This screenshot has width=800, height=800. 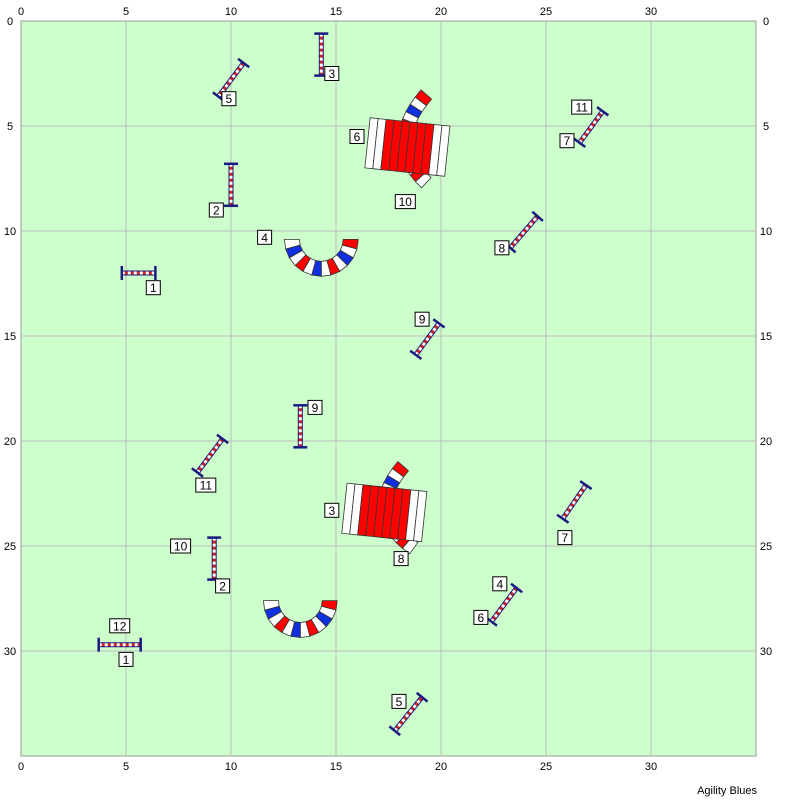 I want to click on y-tick-left: 30, so click(x=10, y=652).